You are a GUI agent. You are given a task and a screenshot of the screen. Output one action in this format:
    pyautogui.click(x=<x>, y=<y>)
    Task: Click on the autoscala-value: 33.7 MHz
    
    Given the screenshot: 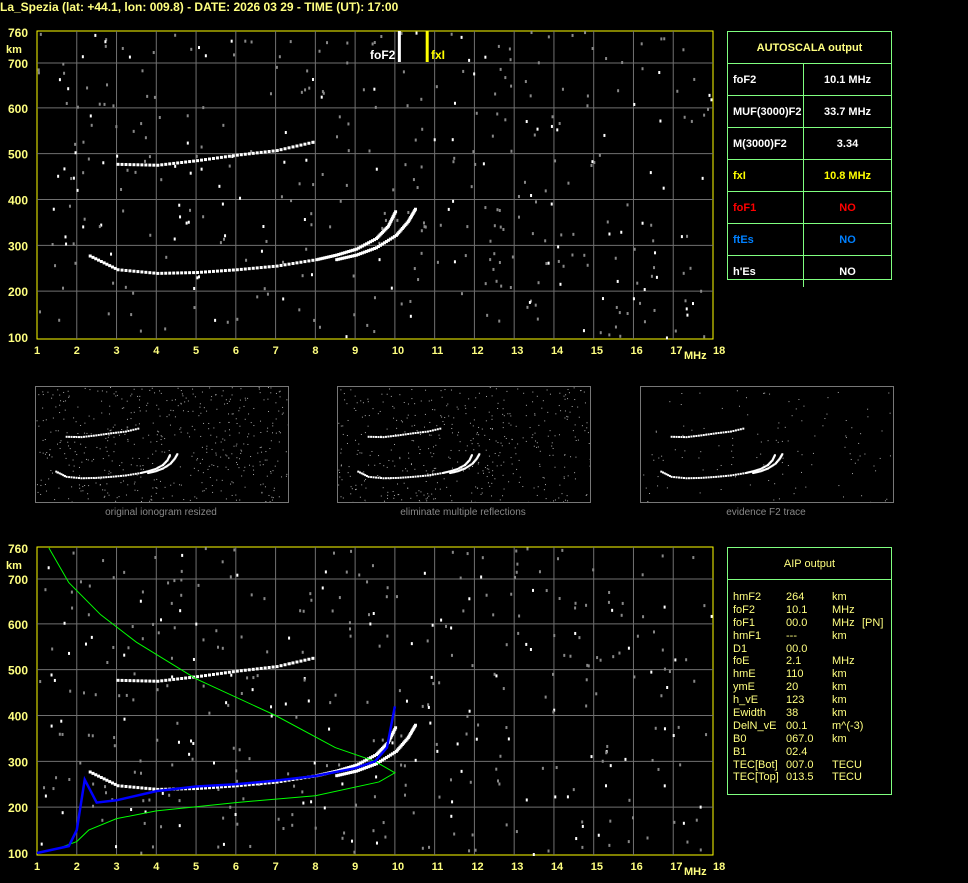 What is the action you would take?
    pyautogui.click(x=847, y=111)
    